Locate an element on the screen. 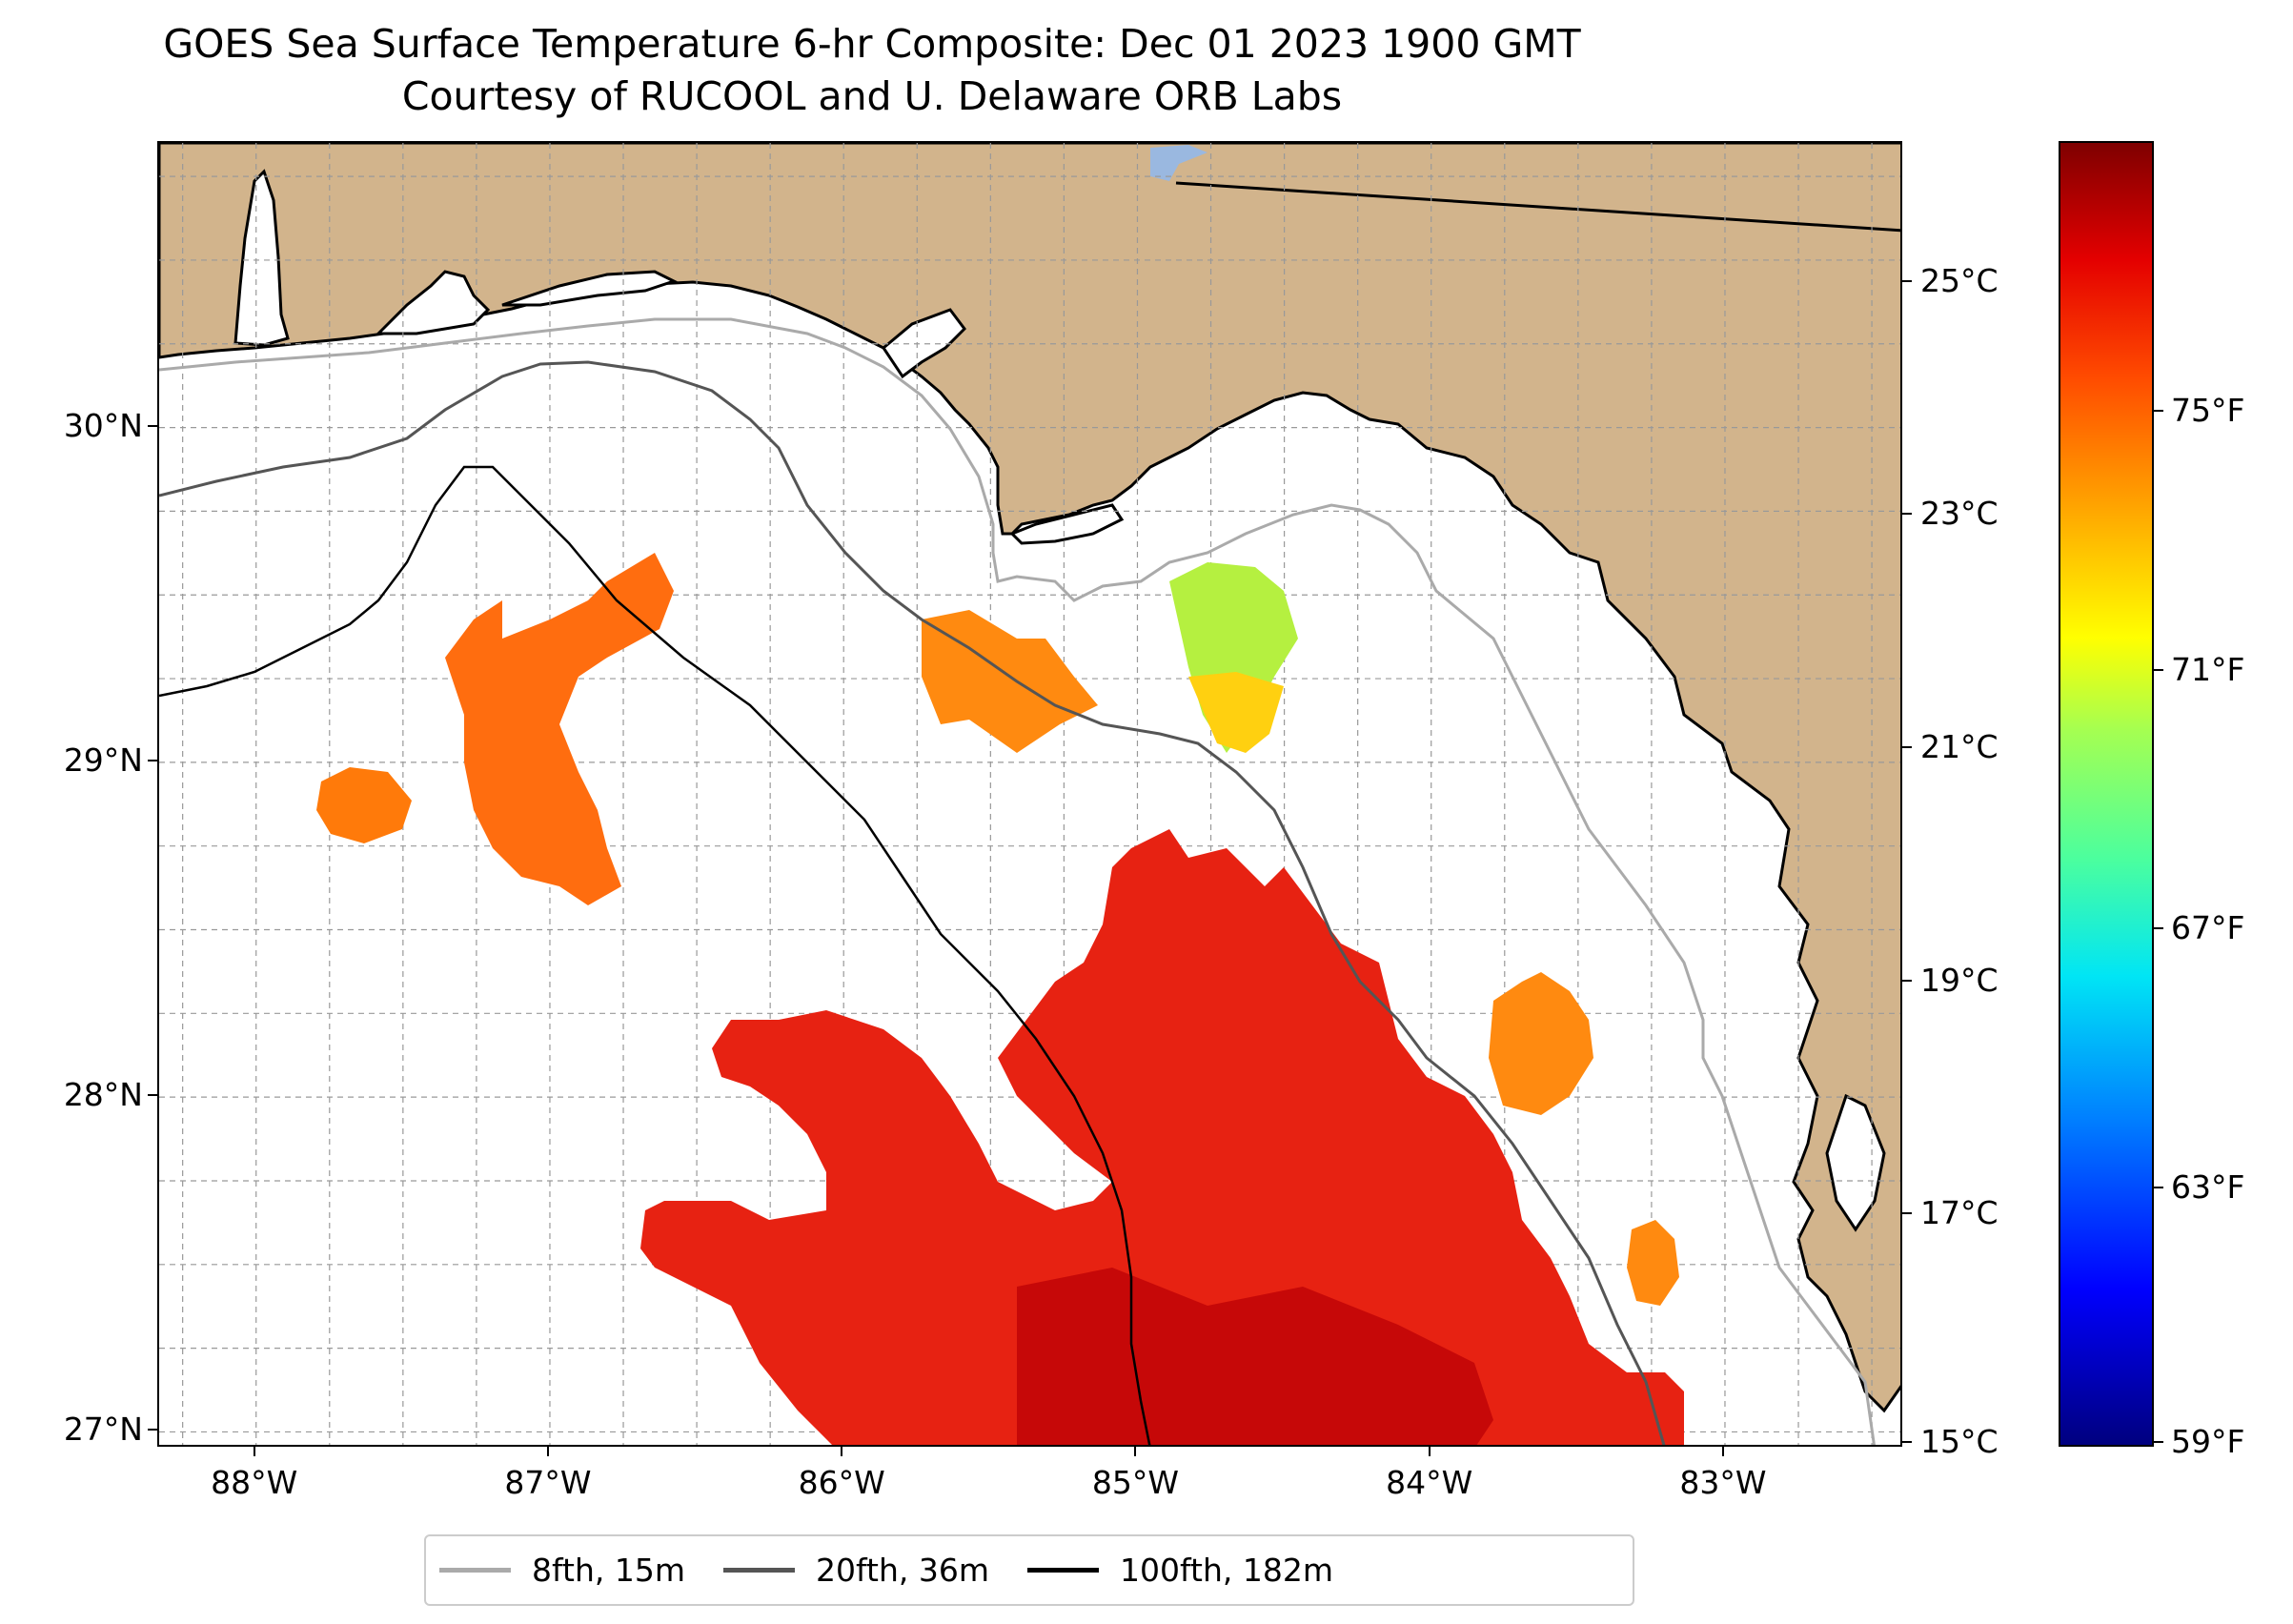  sst-patch-east-small is located at coordinates (1653, 1263).